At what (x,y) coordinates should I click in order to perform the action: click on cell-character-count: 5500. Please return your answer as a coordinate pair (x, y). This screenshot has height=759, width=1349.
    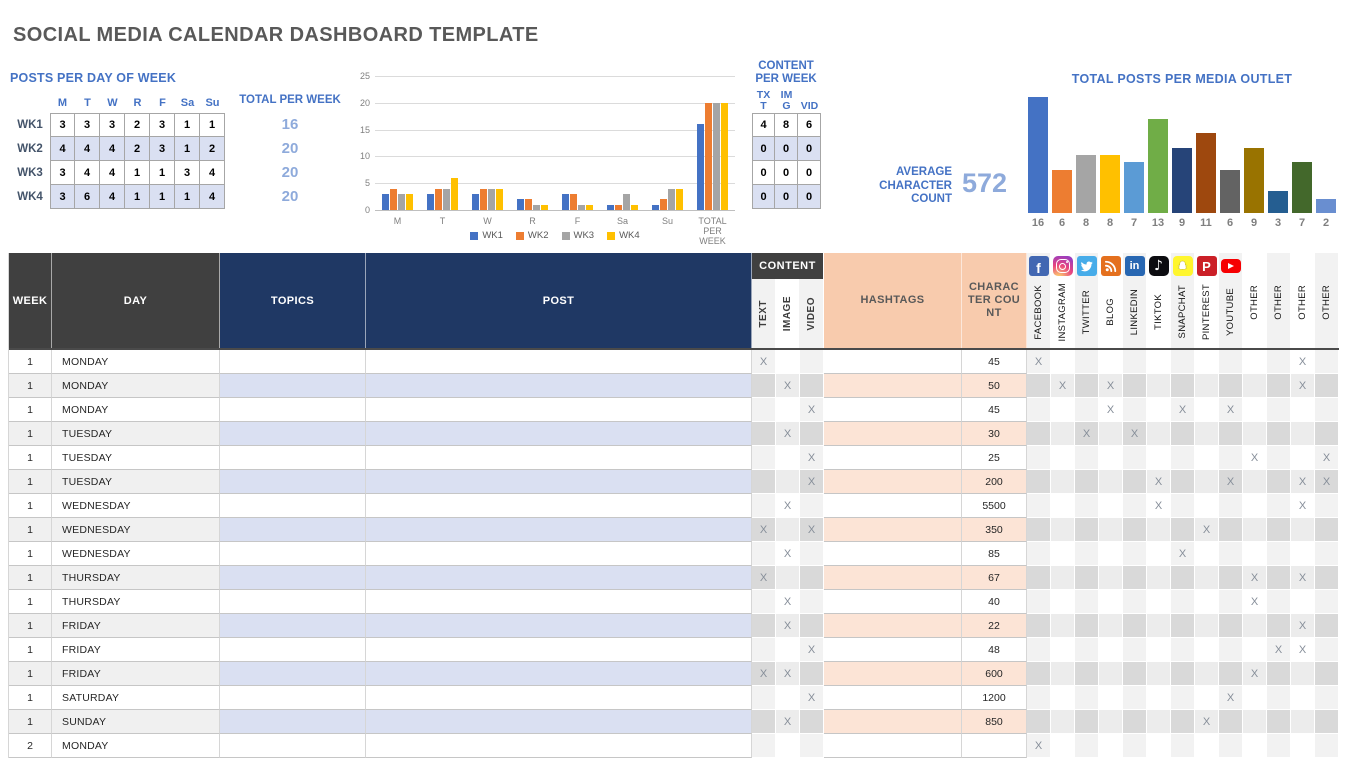
    Looking at the image, I should click on (994, 506).